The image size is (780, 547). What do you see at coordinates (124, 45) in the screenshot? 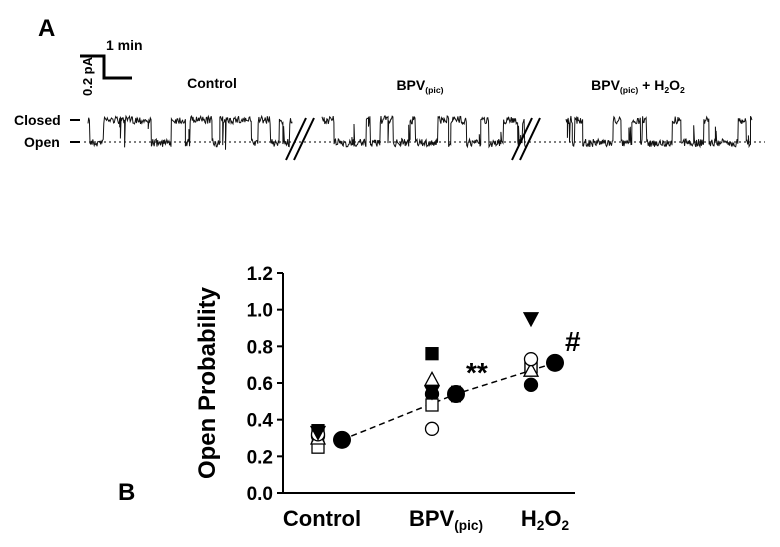
I see `scale-time: 1 min` at bounding box center [124, 45].